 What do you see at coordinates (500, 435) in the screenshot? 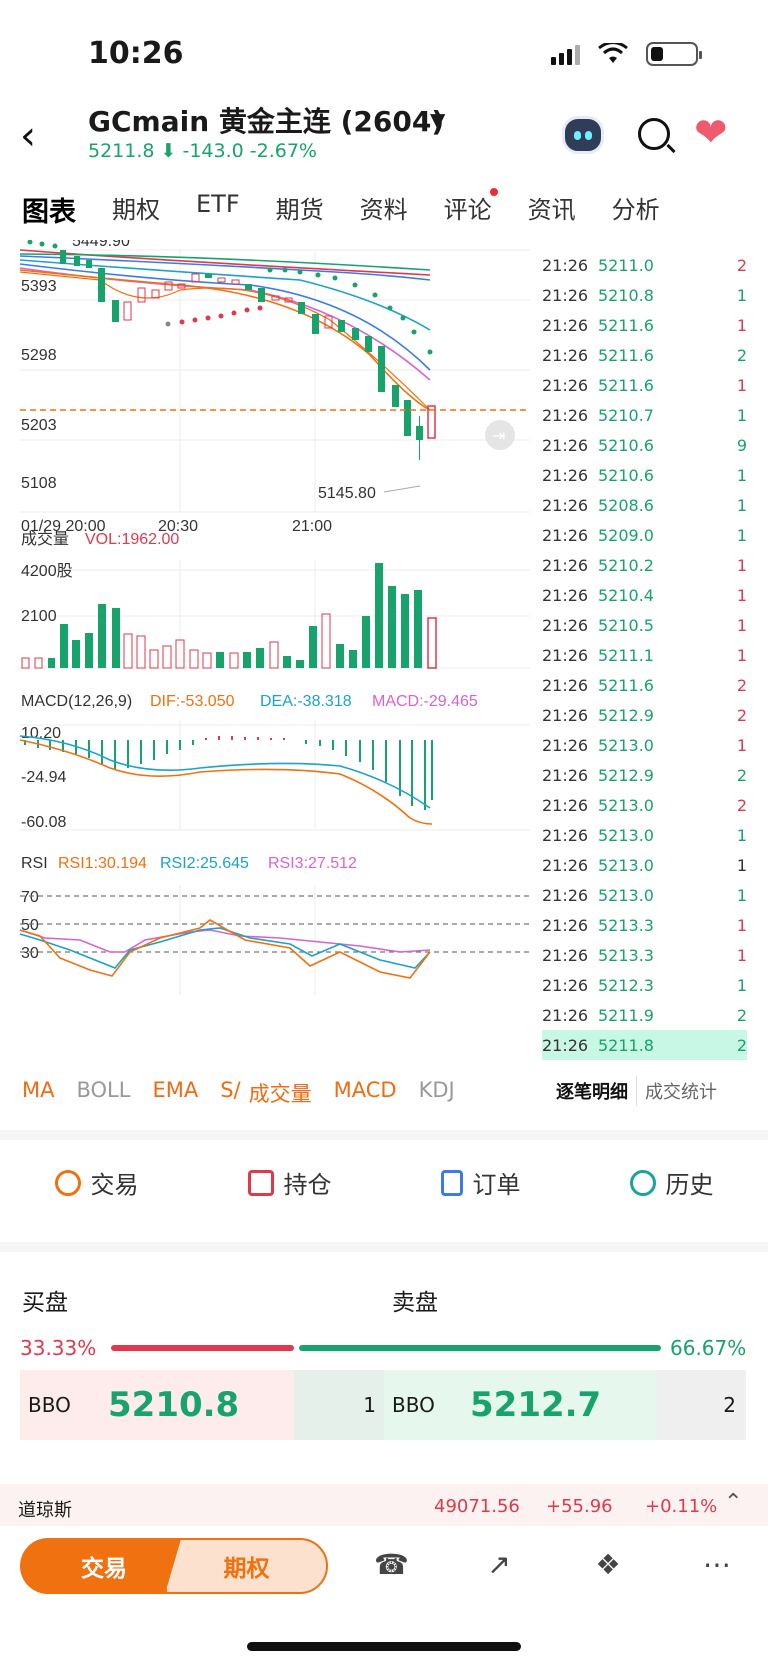
I see `jump-latest-icon` at bounding box center [500, 435].